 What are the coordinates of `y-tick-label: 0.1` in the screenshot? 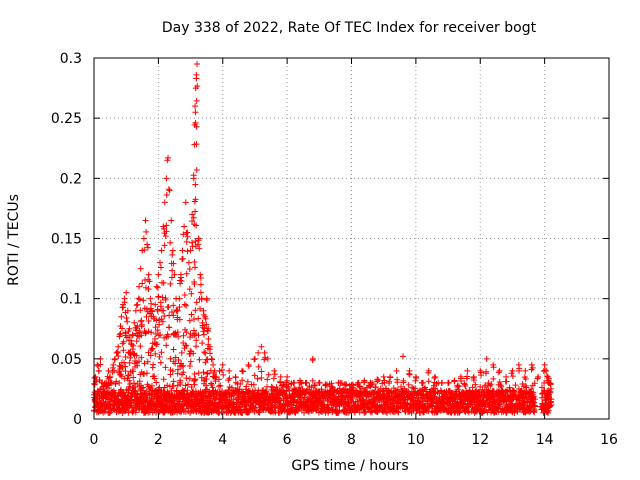 It's located at (71, 300).